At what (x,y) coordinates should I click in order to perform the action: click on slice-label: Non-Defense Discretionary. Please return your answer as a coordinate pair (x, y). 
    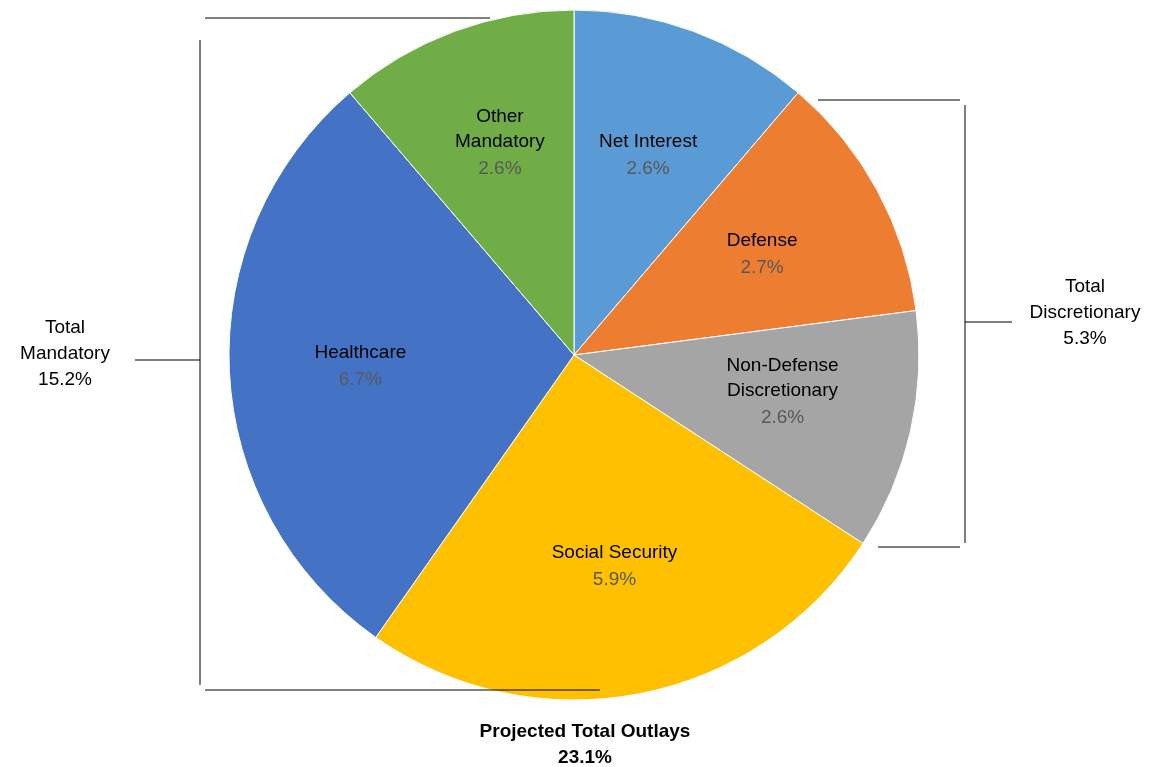
    Looking at the image, I should click on (782, 376).